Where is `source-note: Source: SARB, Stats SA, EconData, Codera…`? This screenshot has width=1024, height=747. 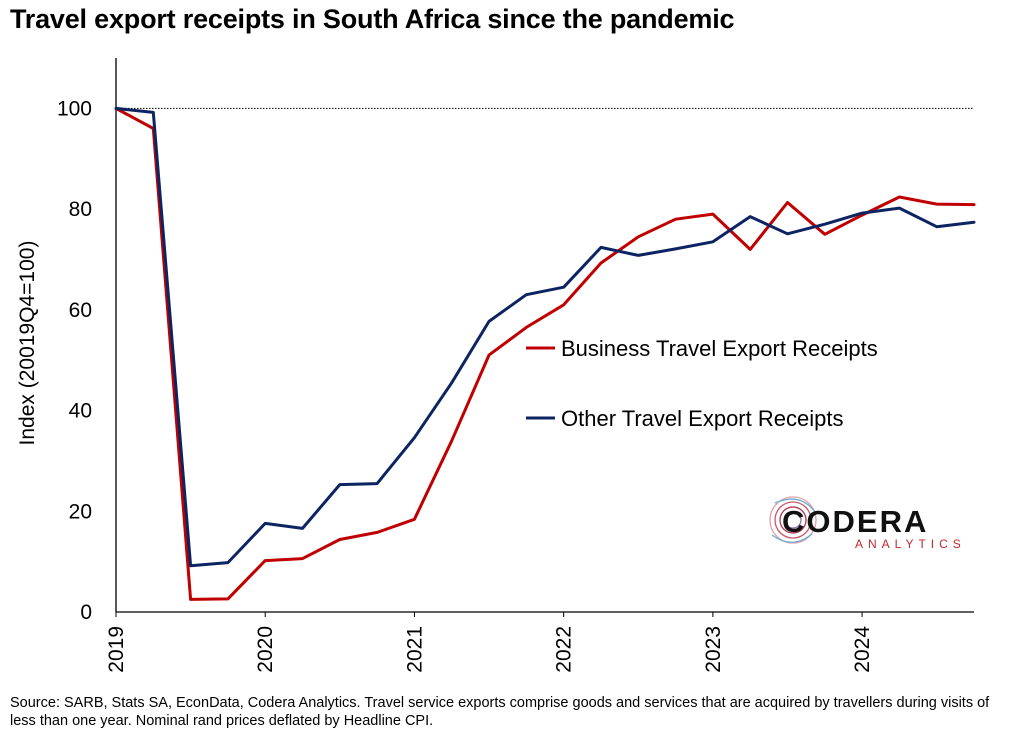 source-note: Source: SARB, Stats SA, EconData, Codera… is located at coordinates (500, 712).